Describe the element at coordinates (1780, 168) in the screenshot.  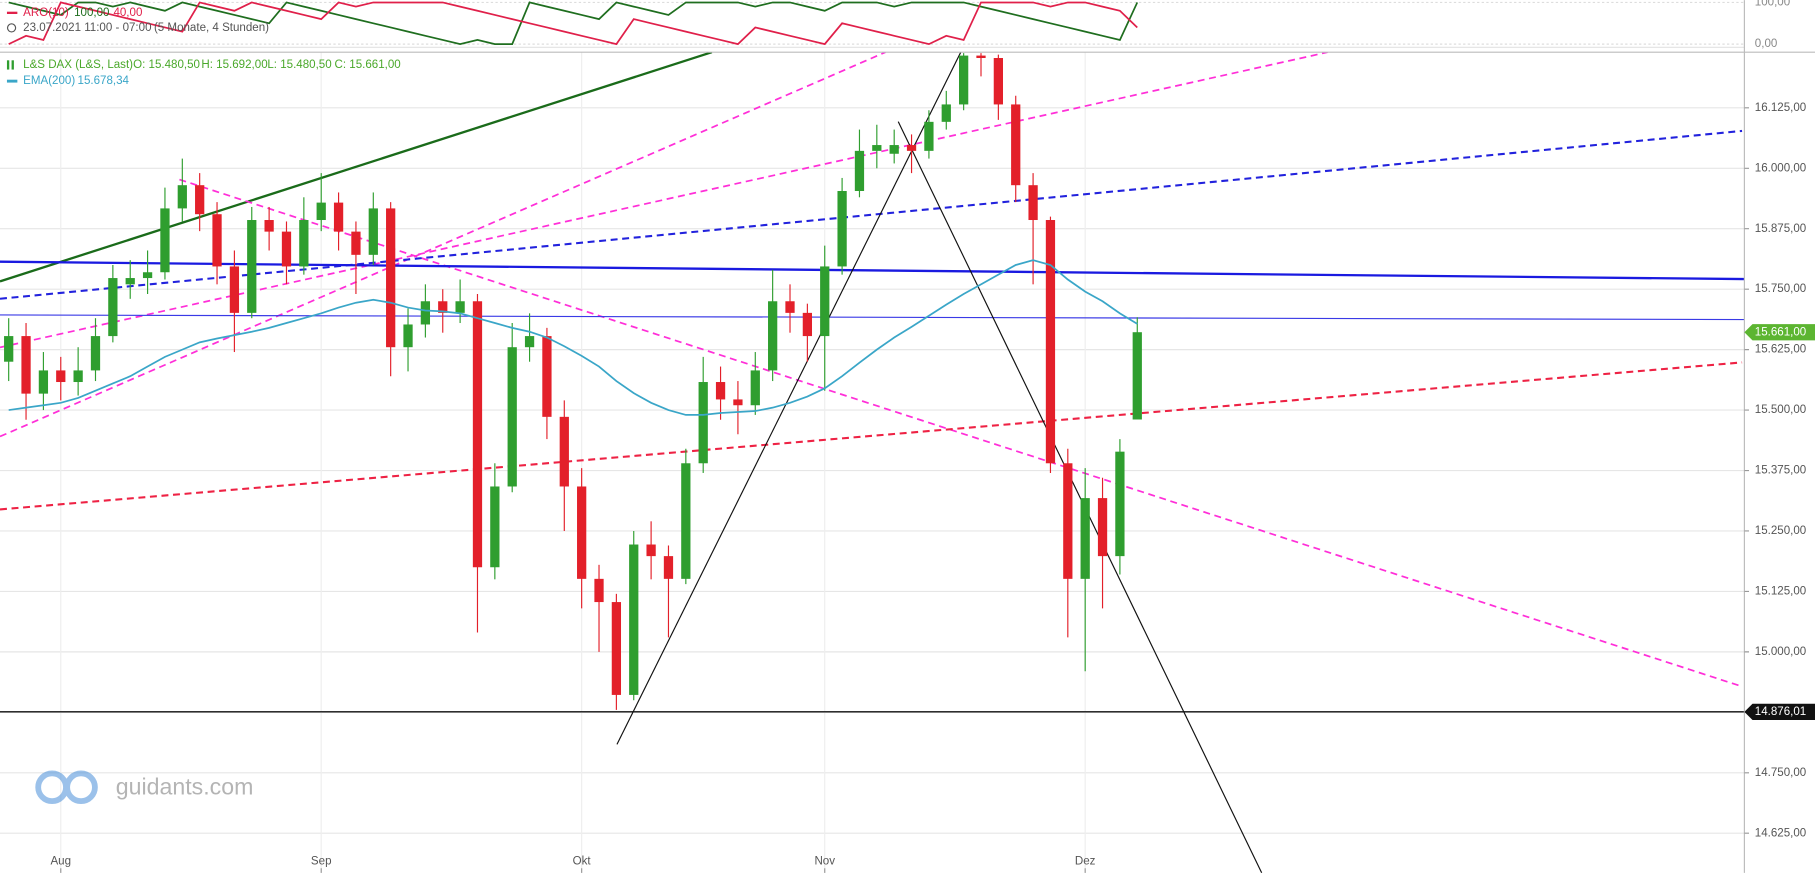
I see `y-tick-label: 16.000,00` at that location.